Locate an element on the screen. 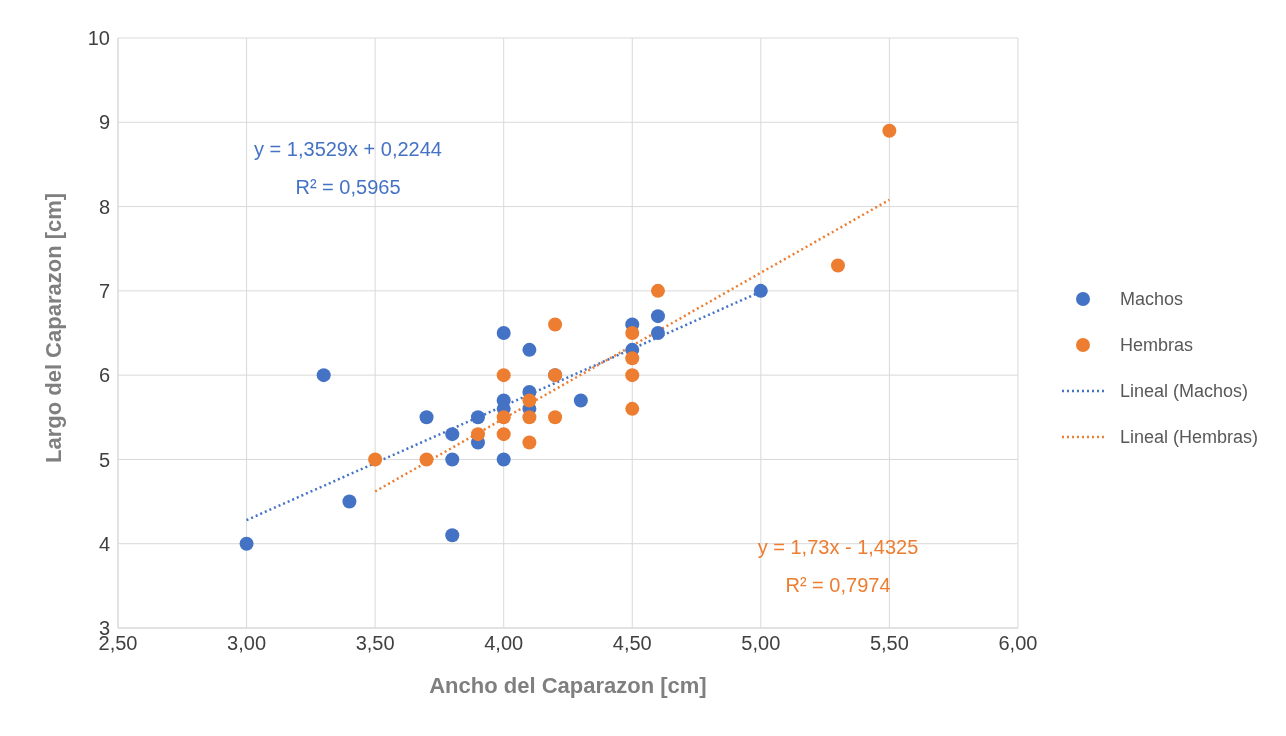 Image resolution: width=1286 pixels, height=736 pixels. y-tick-label: 7 is located at coordinates (104, 290).